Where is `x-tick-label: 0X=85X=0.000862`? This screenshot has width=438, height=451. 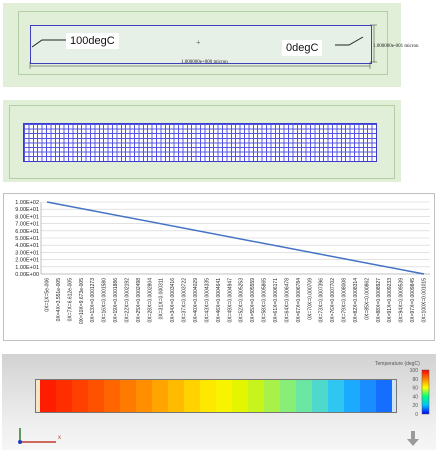 x-tick-label: 0X=85X=0.000862 is located at coordinates (367, 299).